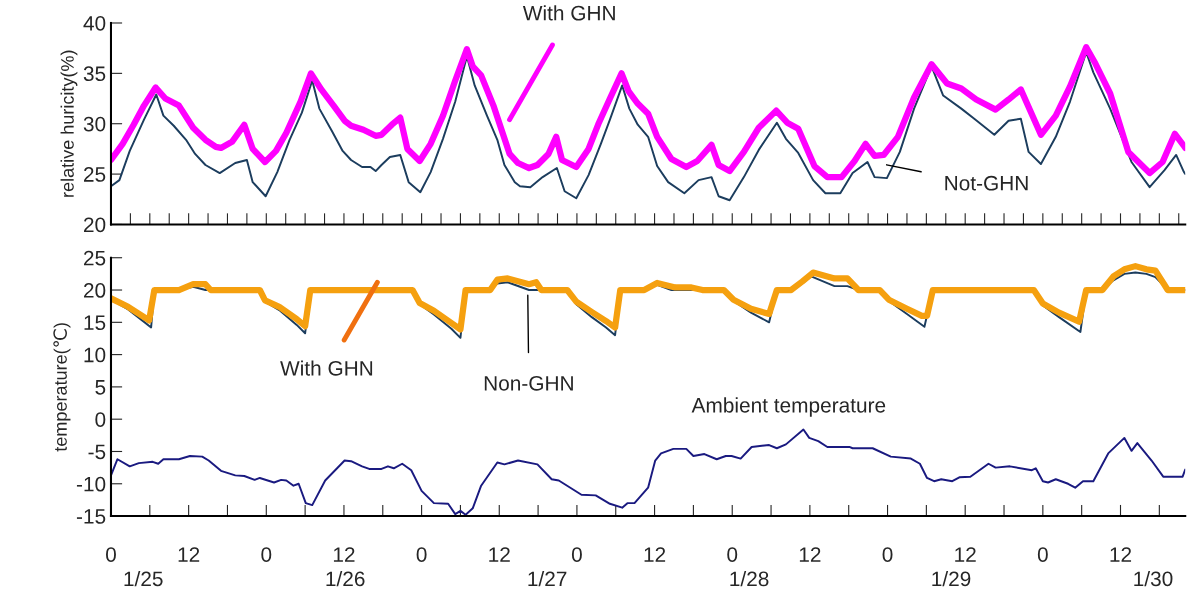 The width and height of the screenshot is (1187, 605). I want to click on y-tick-label: 35, so click(94, 74).